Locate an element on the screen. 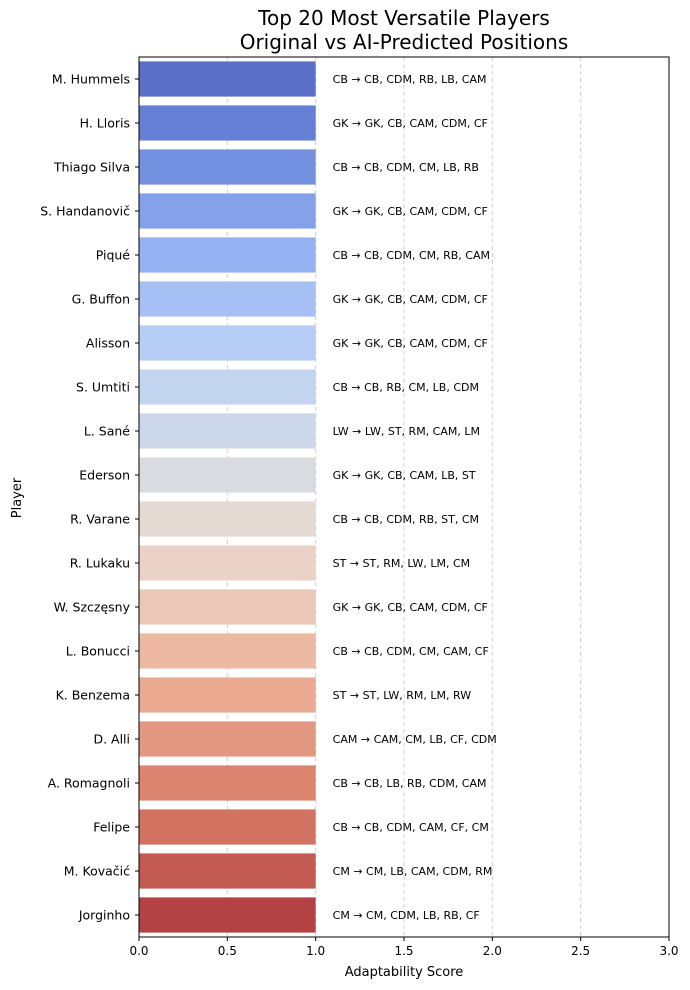 The width and height of the screenshot is (690, 990). y-tick-label: M. Hummels is located at coordinates (91, 79).